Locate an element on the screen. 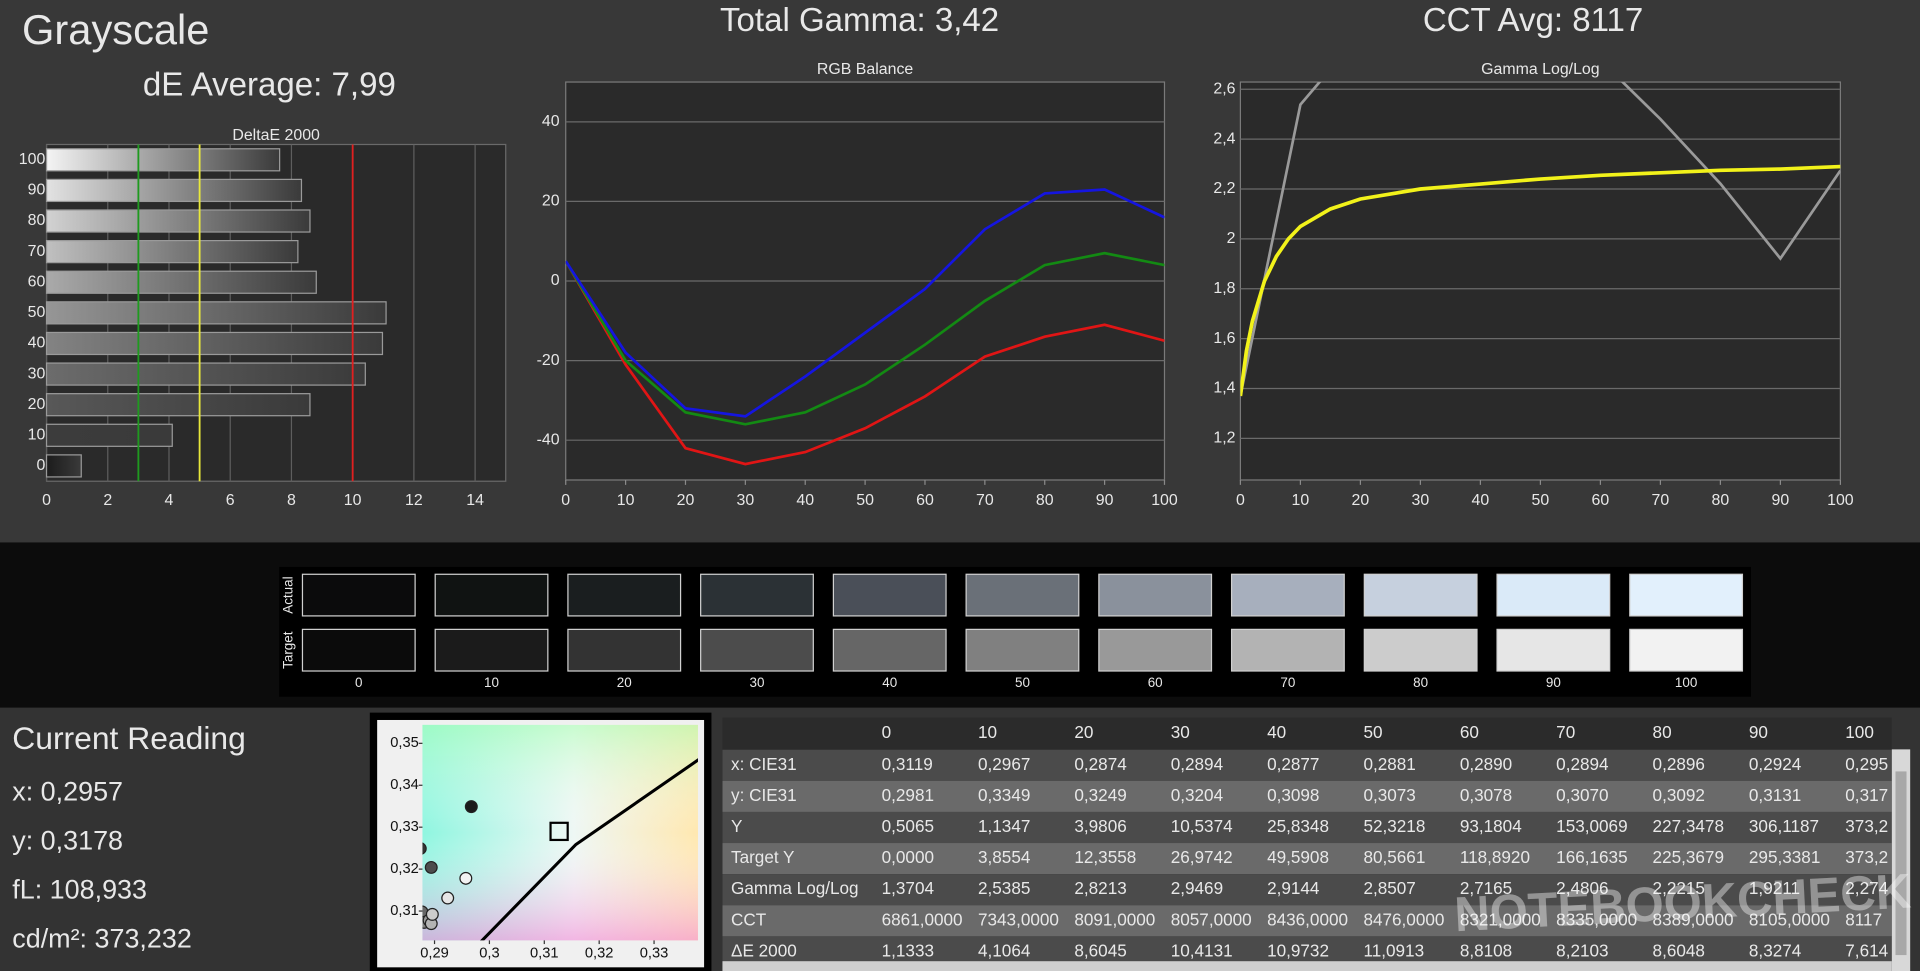 The width and height of the screenshot is (1920, 971). y-tick-label: 2,2 is located at coordinates (1224, 188).